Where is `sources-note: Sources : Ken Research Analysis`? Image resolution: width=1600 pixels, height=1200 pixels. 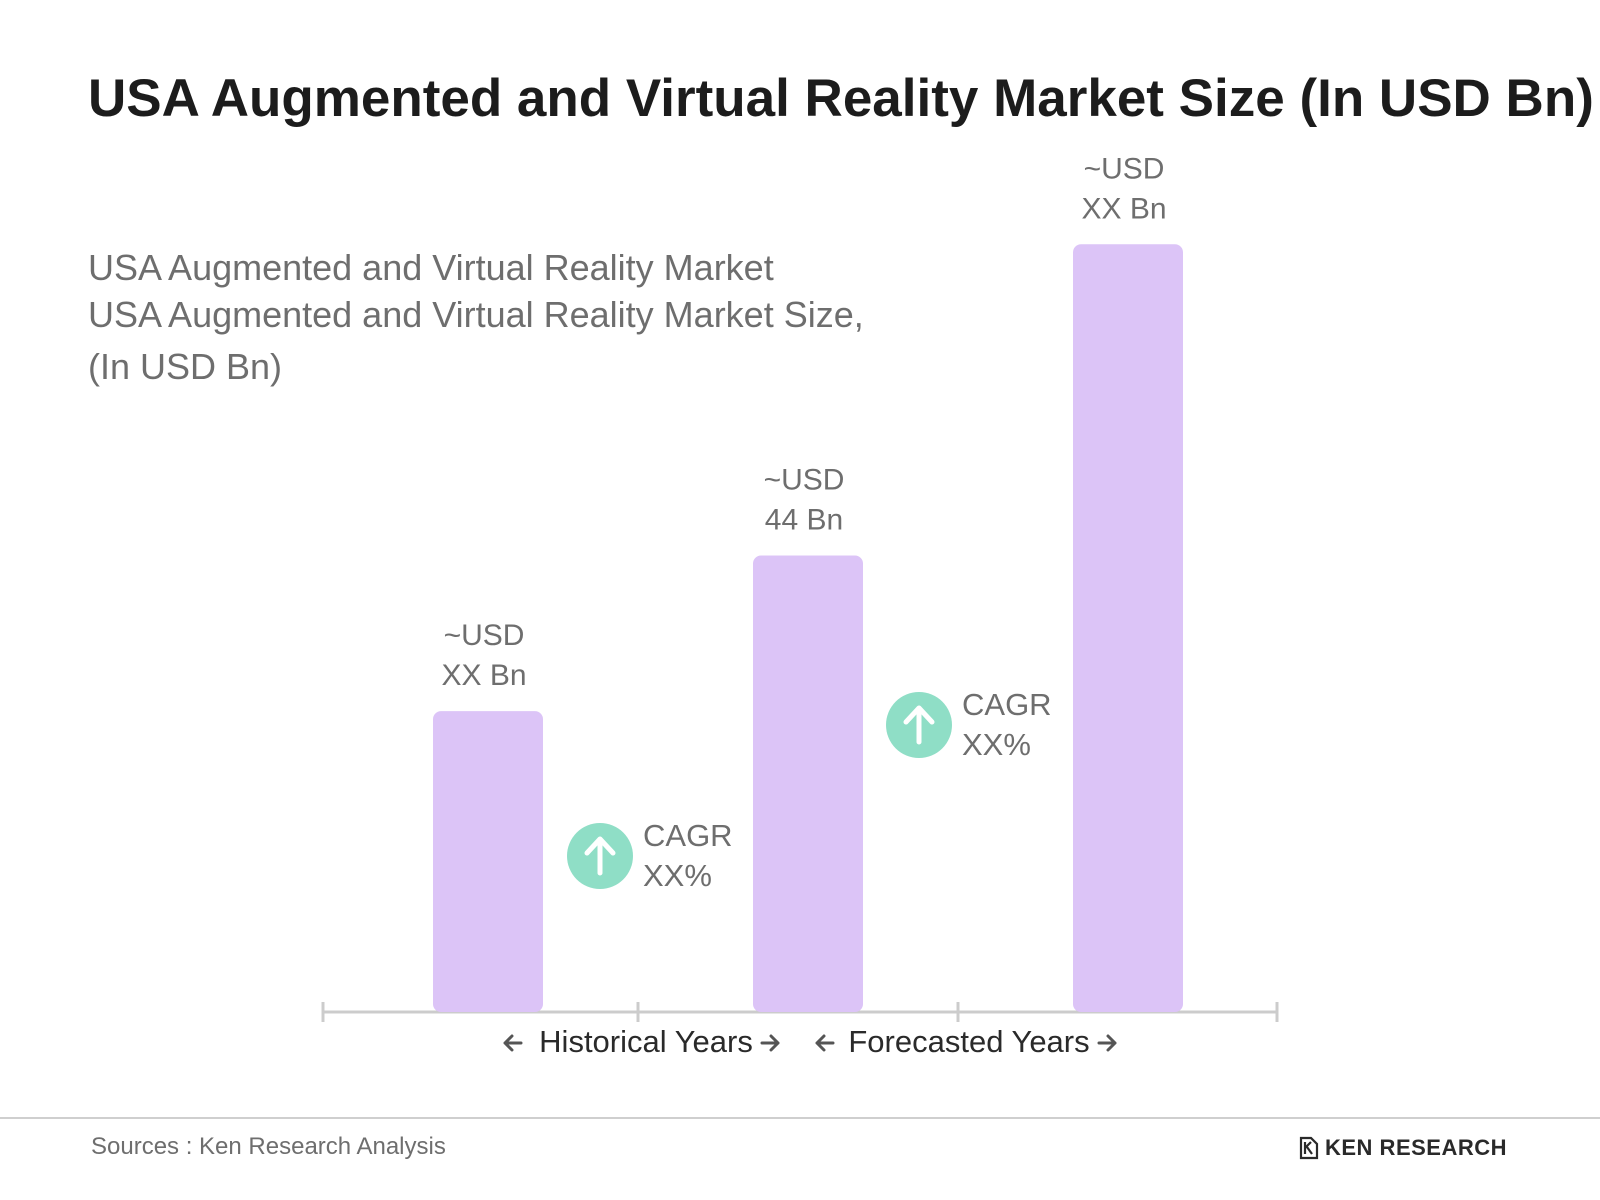
sources-note: Sources : Ken Research Analysis is located at coordinates (268, 1146).